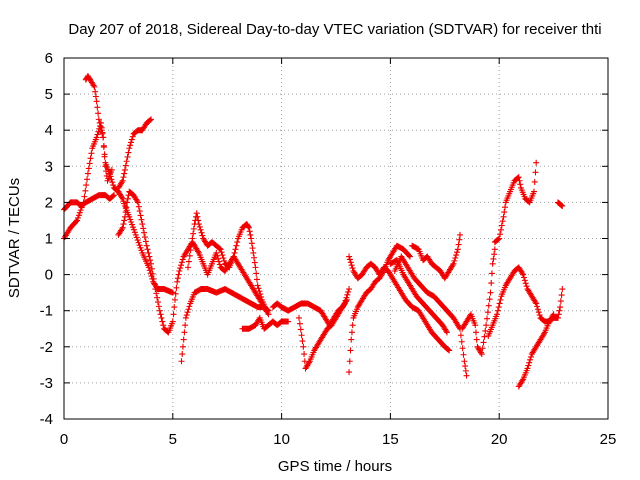 Image resolution: width=640 pixels, height=480 pixels. Describe the element at coordinates (14, 238) in the screenshot. I see `y-axis-label: SDTVAR / TECUs` at that location.